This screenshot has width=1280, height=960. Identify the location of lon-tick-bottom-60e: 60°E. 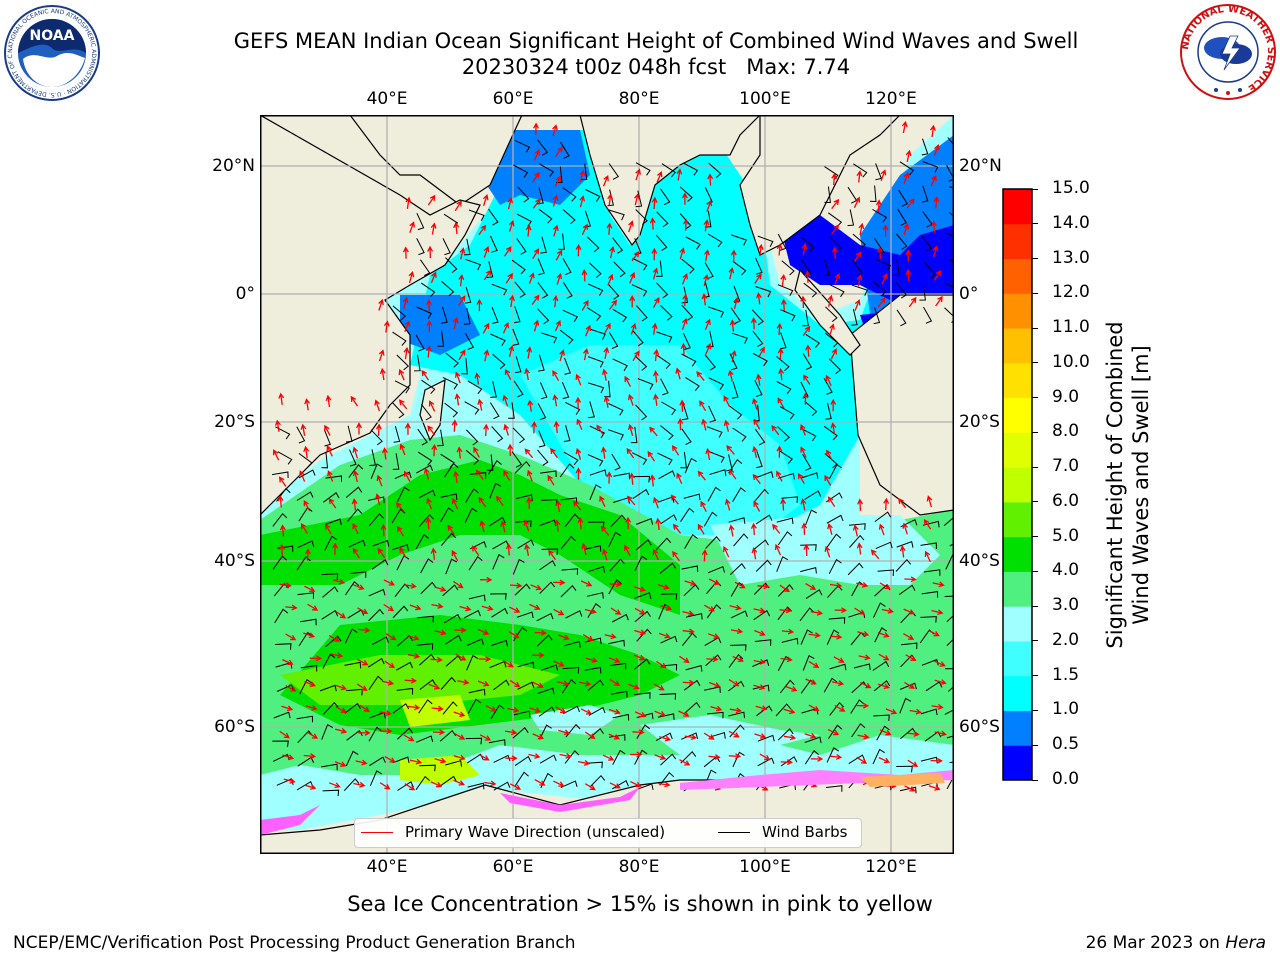
(513, 867).